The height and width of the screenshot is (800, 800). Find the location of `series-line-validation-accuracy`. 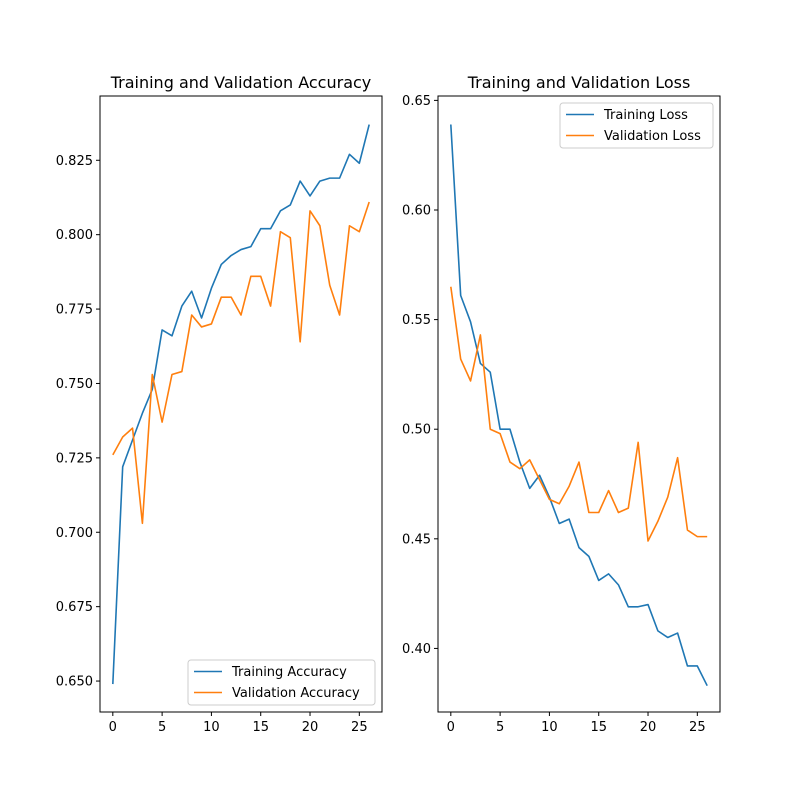

series-line-validation-accuracy is located at coordinates (241, 363).